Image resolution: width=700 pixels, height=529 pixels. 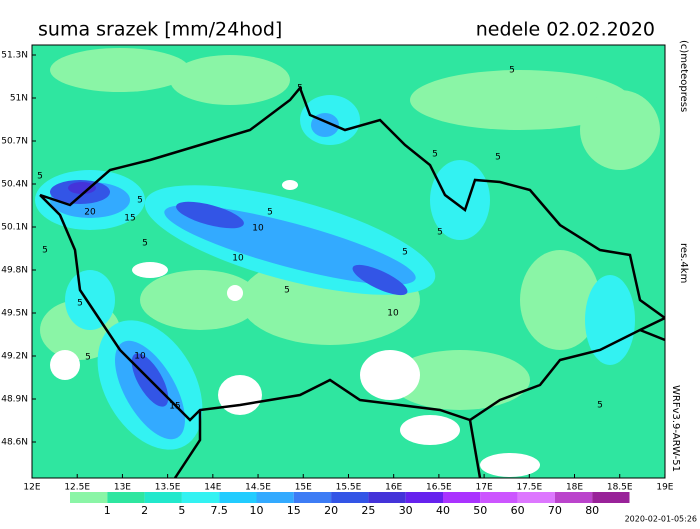 What do you see at coordinates (393, 488) in the screenshot?
I see `lon-label: 16E` at bounding box center [393, 488].